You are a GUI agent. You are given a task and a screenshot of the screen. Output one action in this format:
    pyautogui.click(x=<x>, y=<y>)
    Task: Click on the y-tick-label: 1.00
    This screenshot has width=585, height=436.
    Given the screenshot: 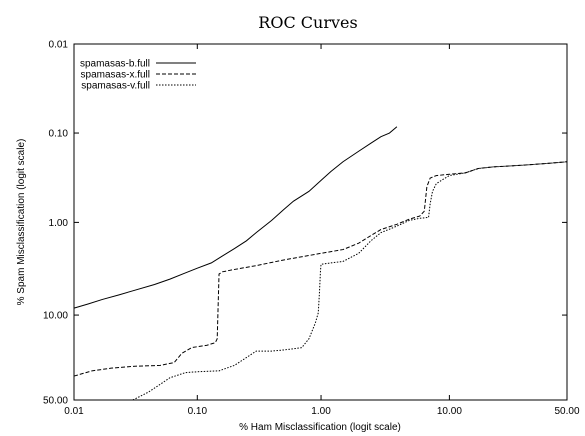 What is the action you would take?
    pyautogui.click(x=59, y=223)
    